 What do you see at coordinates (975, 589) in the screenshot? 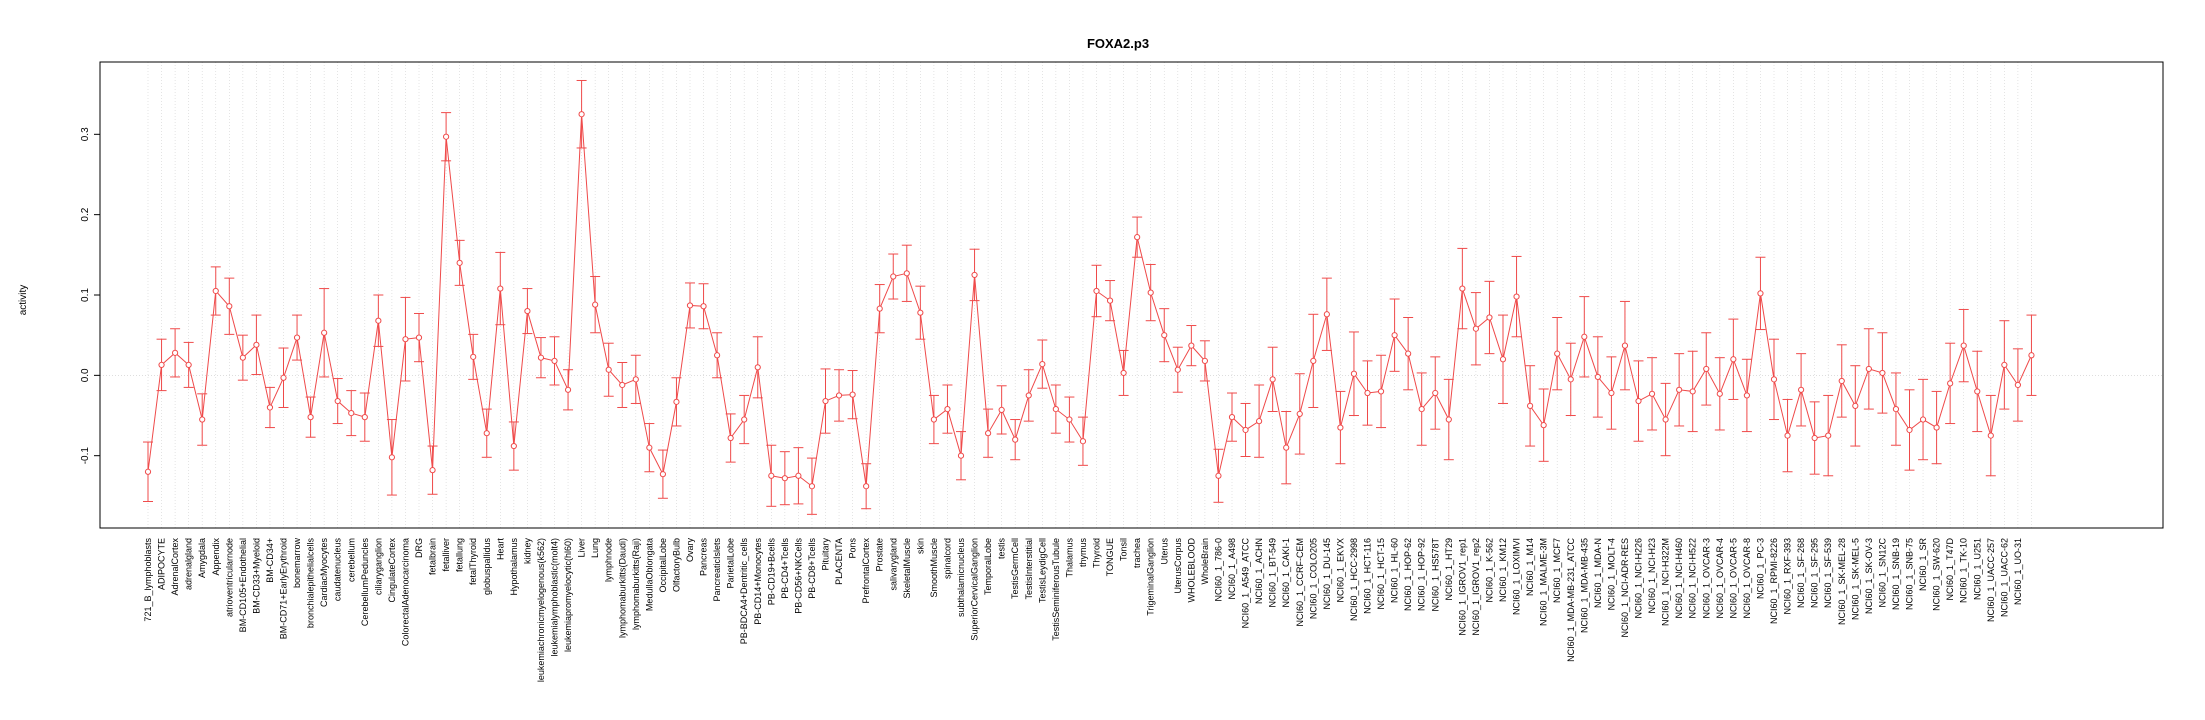
I see `x-tick-label: SuperiorCervicalGanglion` at bounding box center [975, 589].